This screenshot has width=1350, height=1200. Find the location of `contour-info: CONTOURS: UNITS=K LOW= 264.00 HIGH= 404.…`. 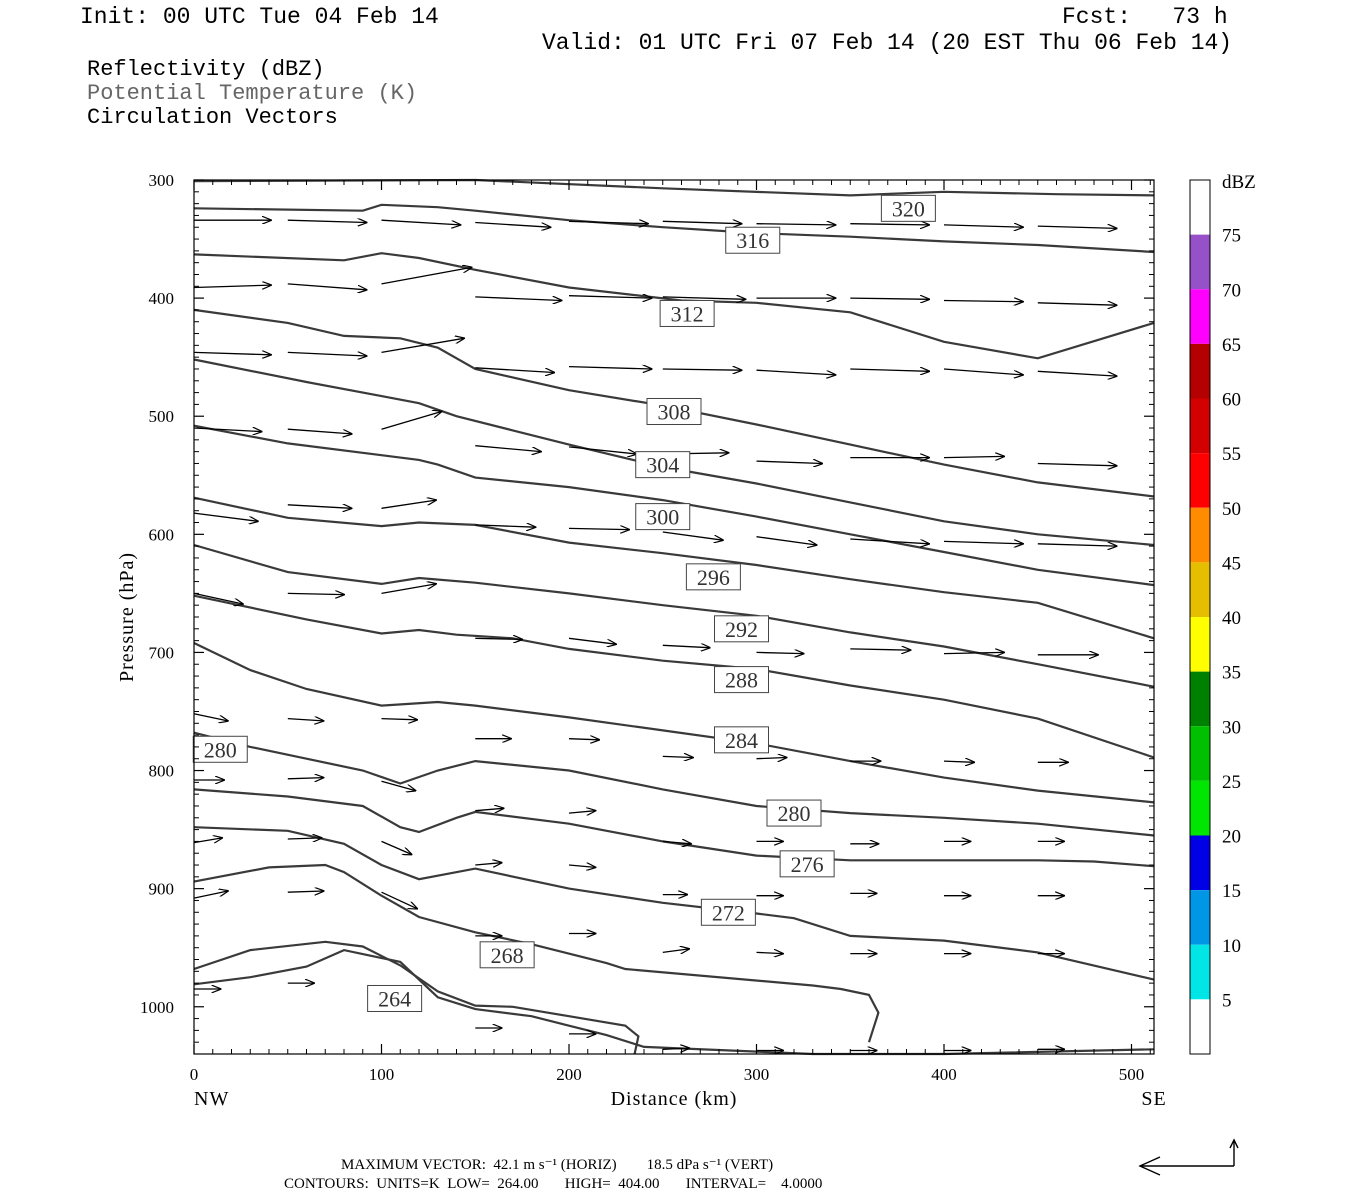

contour-info: CONTOURS: UNITS=K LOW= 264.00 HIGH= 404.… is located at coordinates (553, 1184).